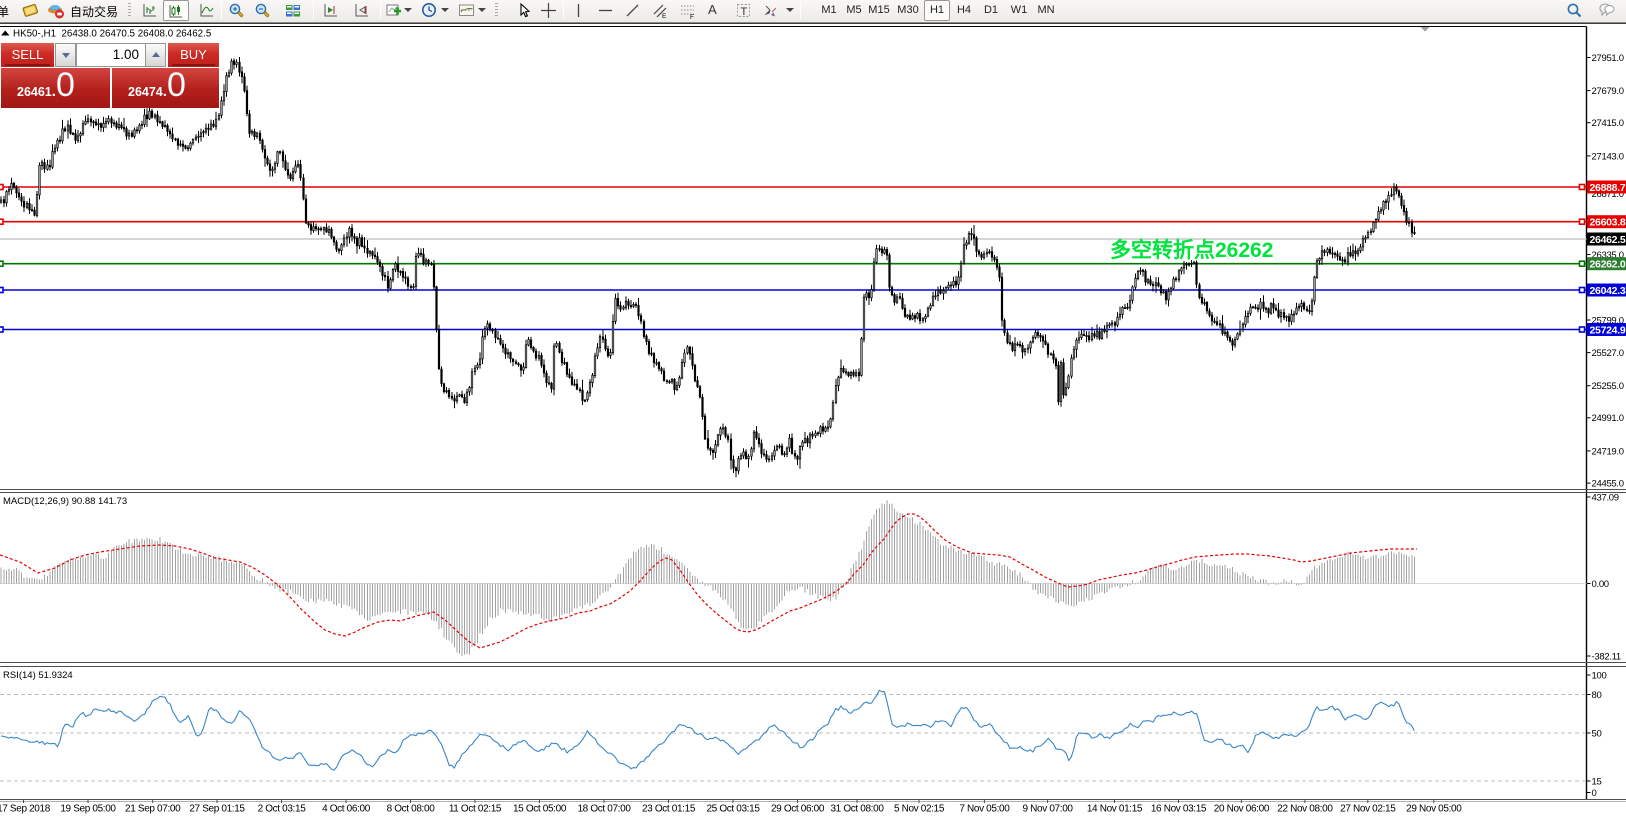 The height and width of the screenshot is (826, 1626). What do you see at coordinates (1608, 58) in the screenshot?
I see `svg-text: 27951.0` at bounding box center [1608, 58].